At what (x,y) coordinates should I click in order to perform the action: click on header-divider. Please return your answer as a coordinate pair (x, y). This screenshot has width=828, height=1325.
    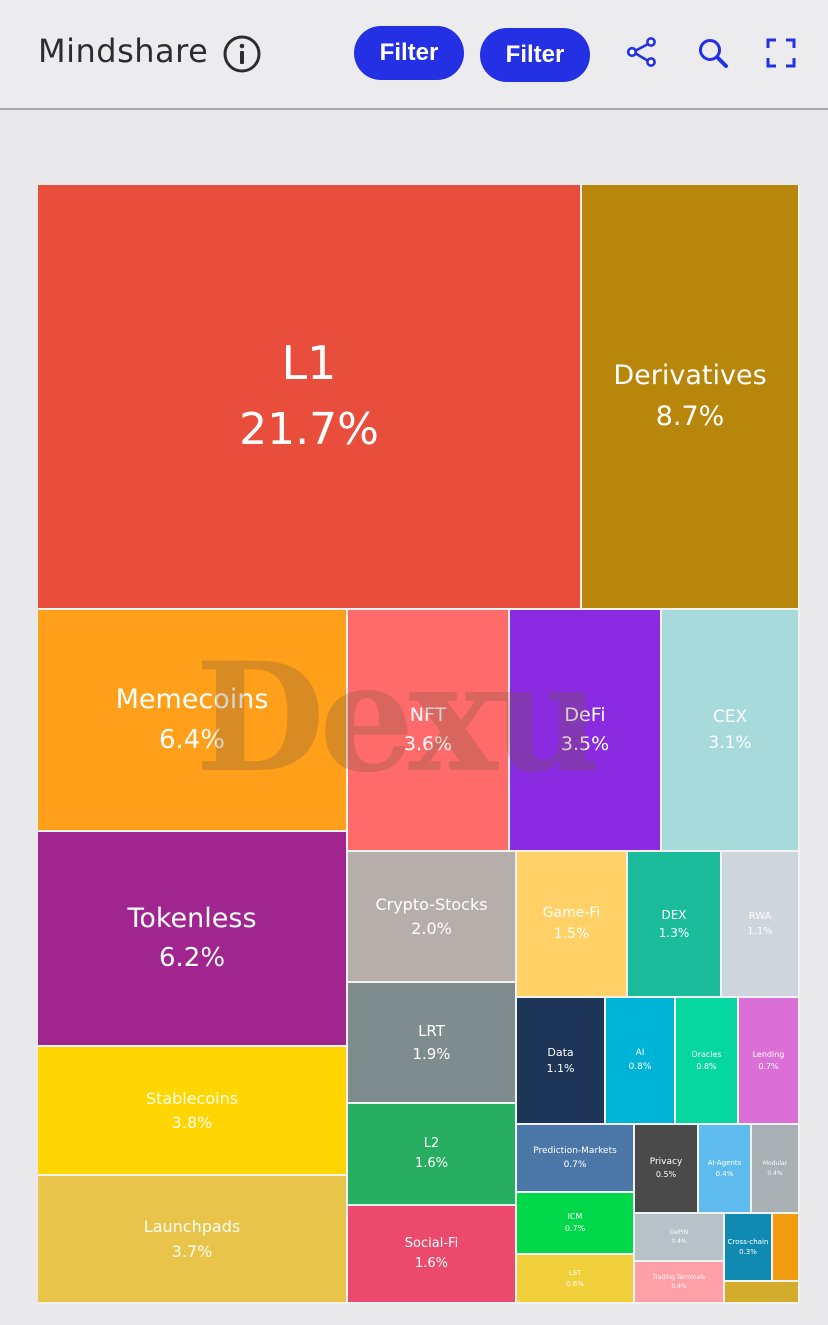
    Looking at the image, I should click on (414, 109).